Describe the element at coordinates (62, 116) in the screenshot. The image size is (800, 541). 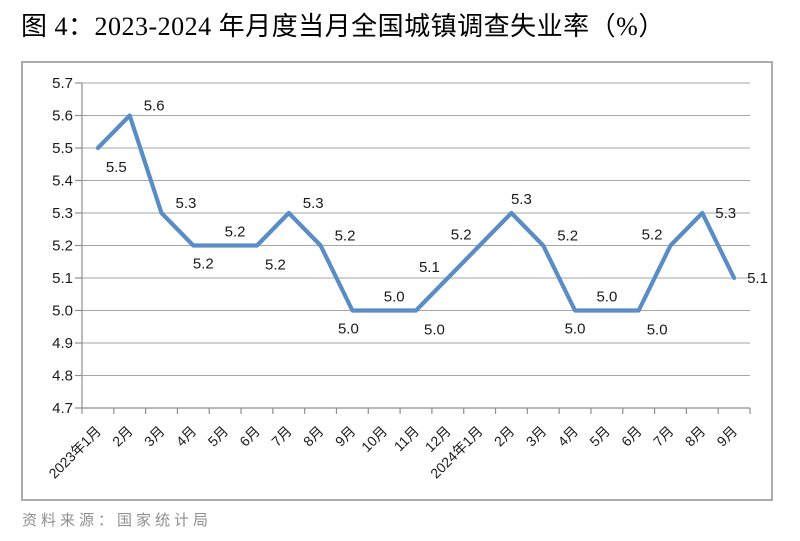
I see `y-axis-tick-label: 5.6` at that location.